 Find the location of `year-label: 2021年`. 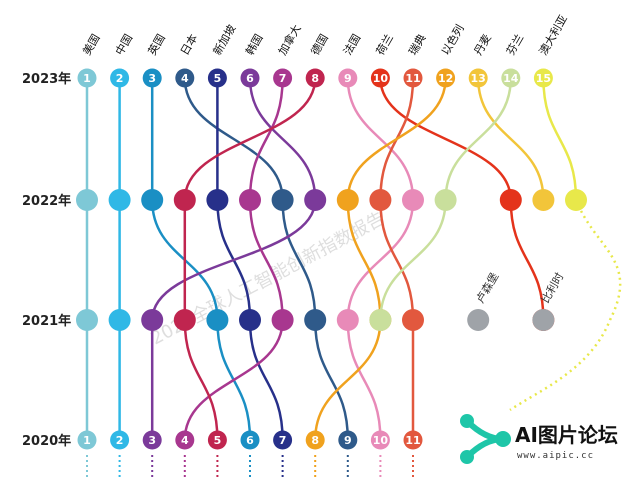

year-label: 2021年 is located at coordinates (46, 321).